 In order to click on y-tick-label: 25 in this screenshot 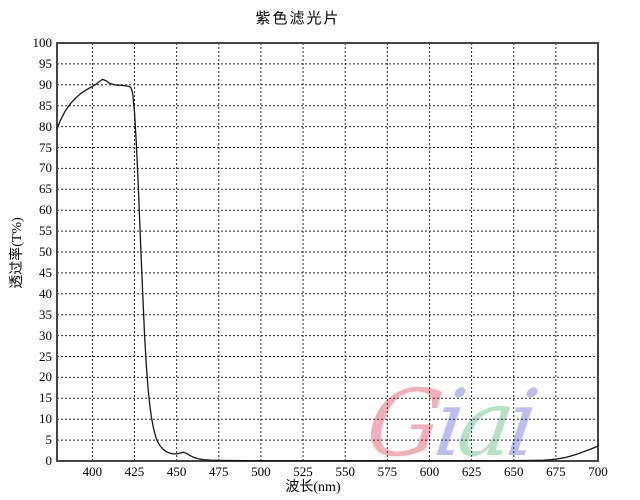, I will do `click(45, 356)`.